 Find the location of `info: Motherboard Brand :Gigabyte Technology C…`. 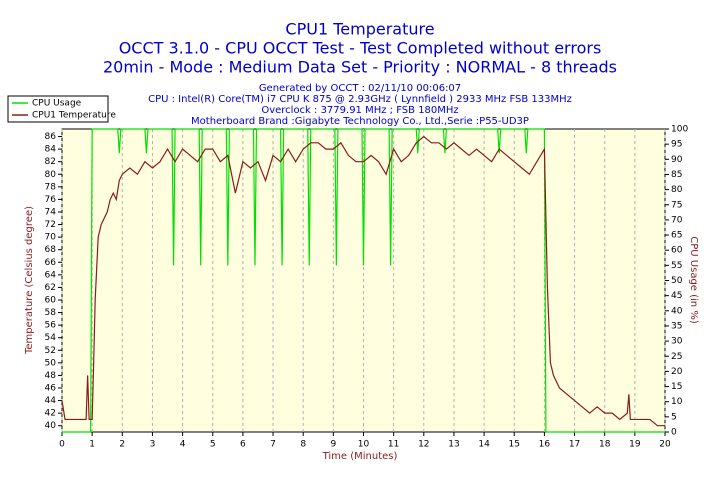

info: Motherboard Brand :Gigabyte Technology C… is located at coordinates (360, 121).